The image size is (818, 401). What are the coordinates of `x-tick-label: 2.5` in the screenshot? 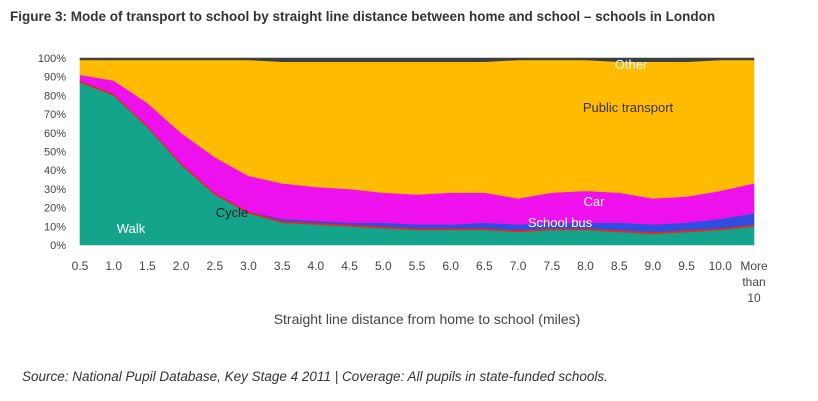 It's located at (214, 266).